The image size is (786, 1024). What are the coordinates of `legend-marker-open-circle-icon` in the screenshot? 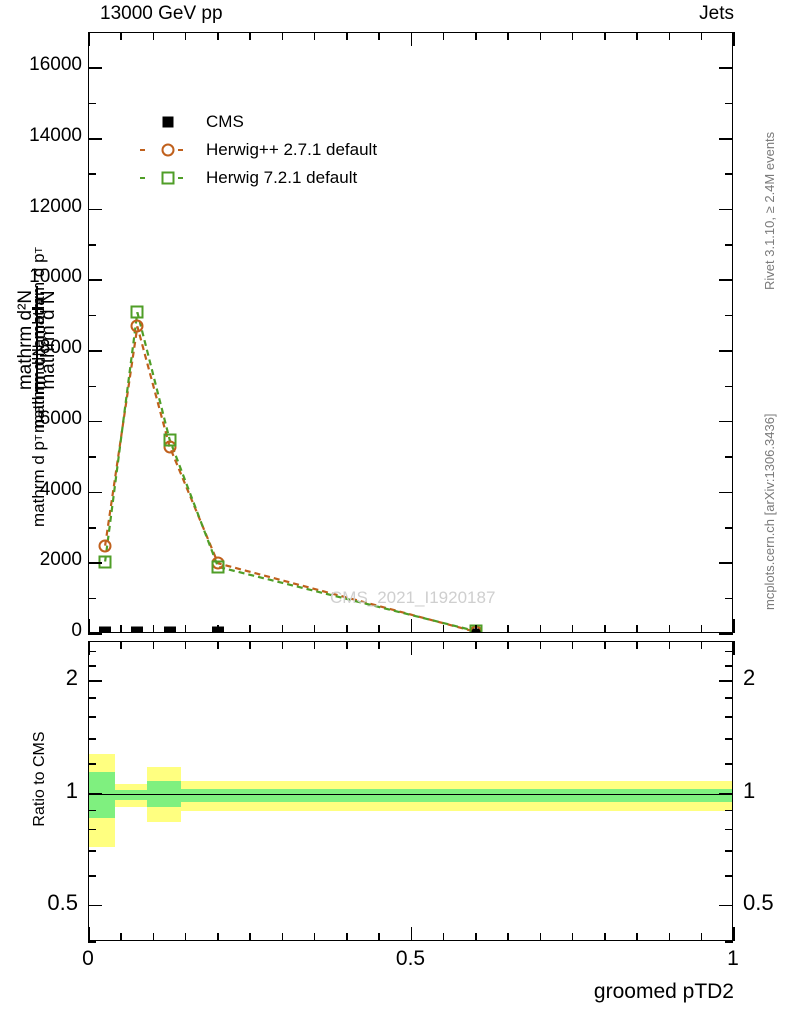 It's located at (168, 150).